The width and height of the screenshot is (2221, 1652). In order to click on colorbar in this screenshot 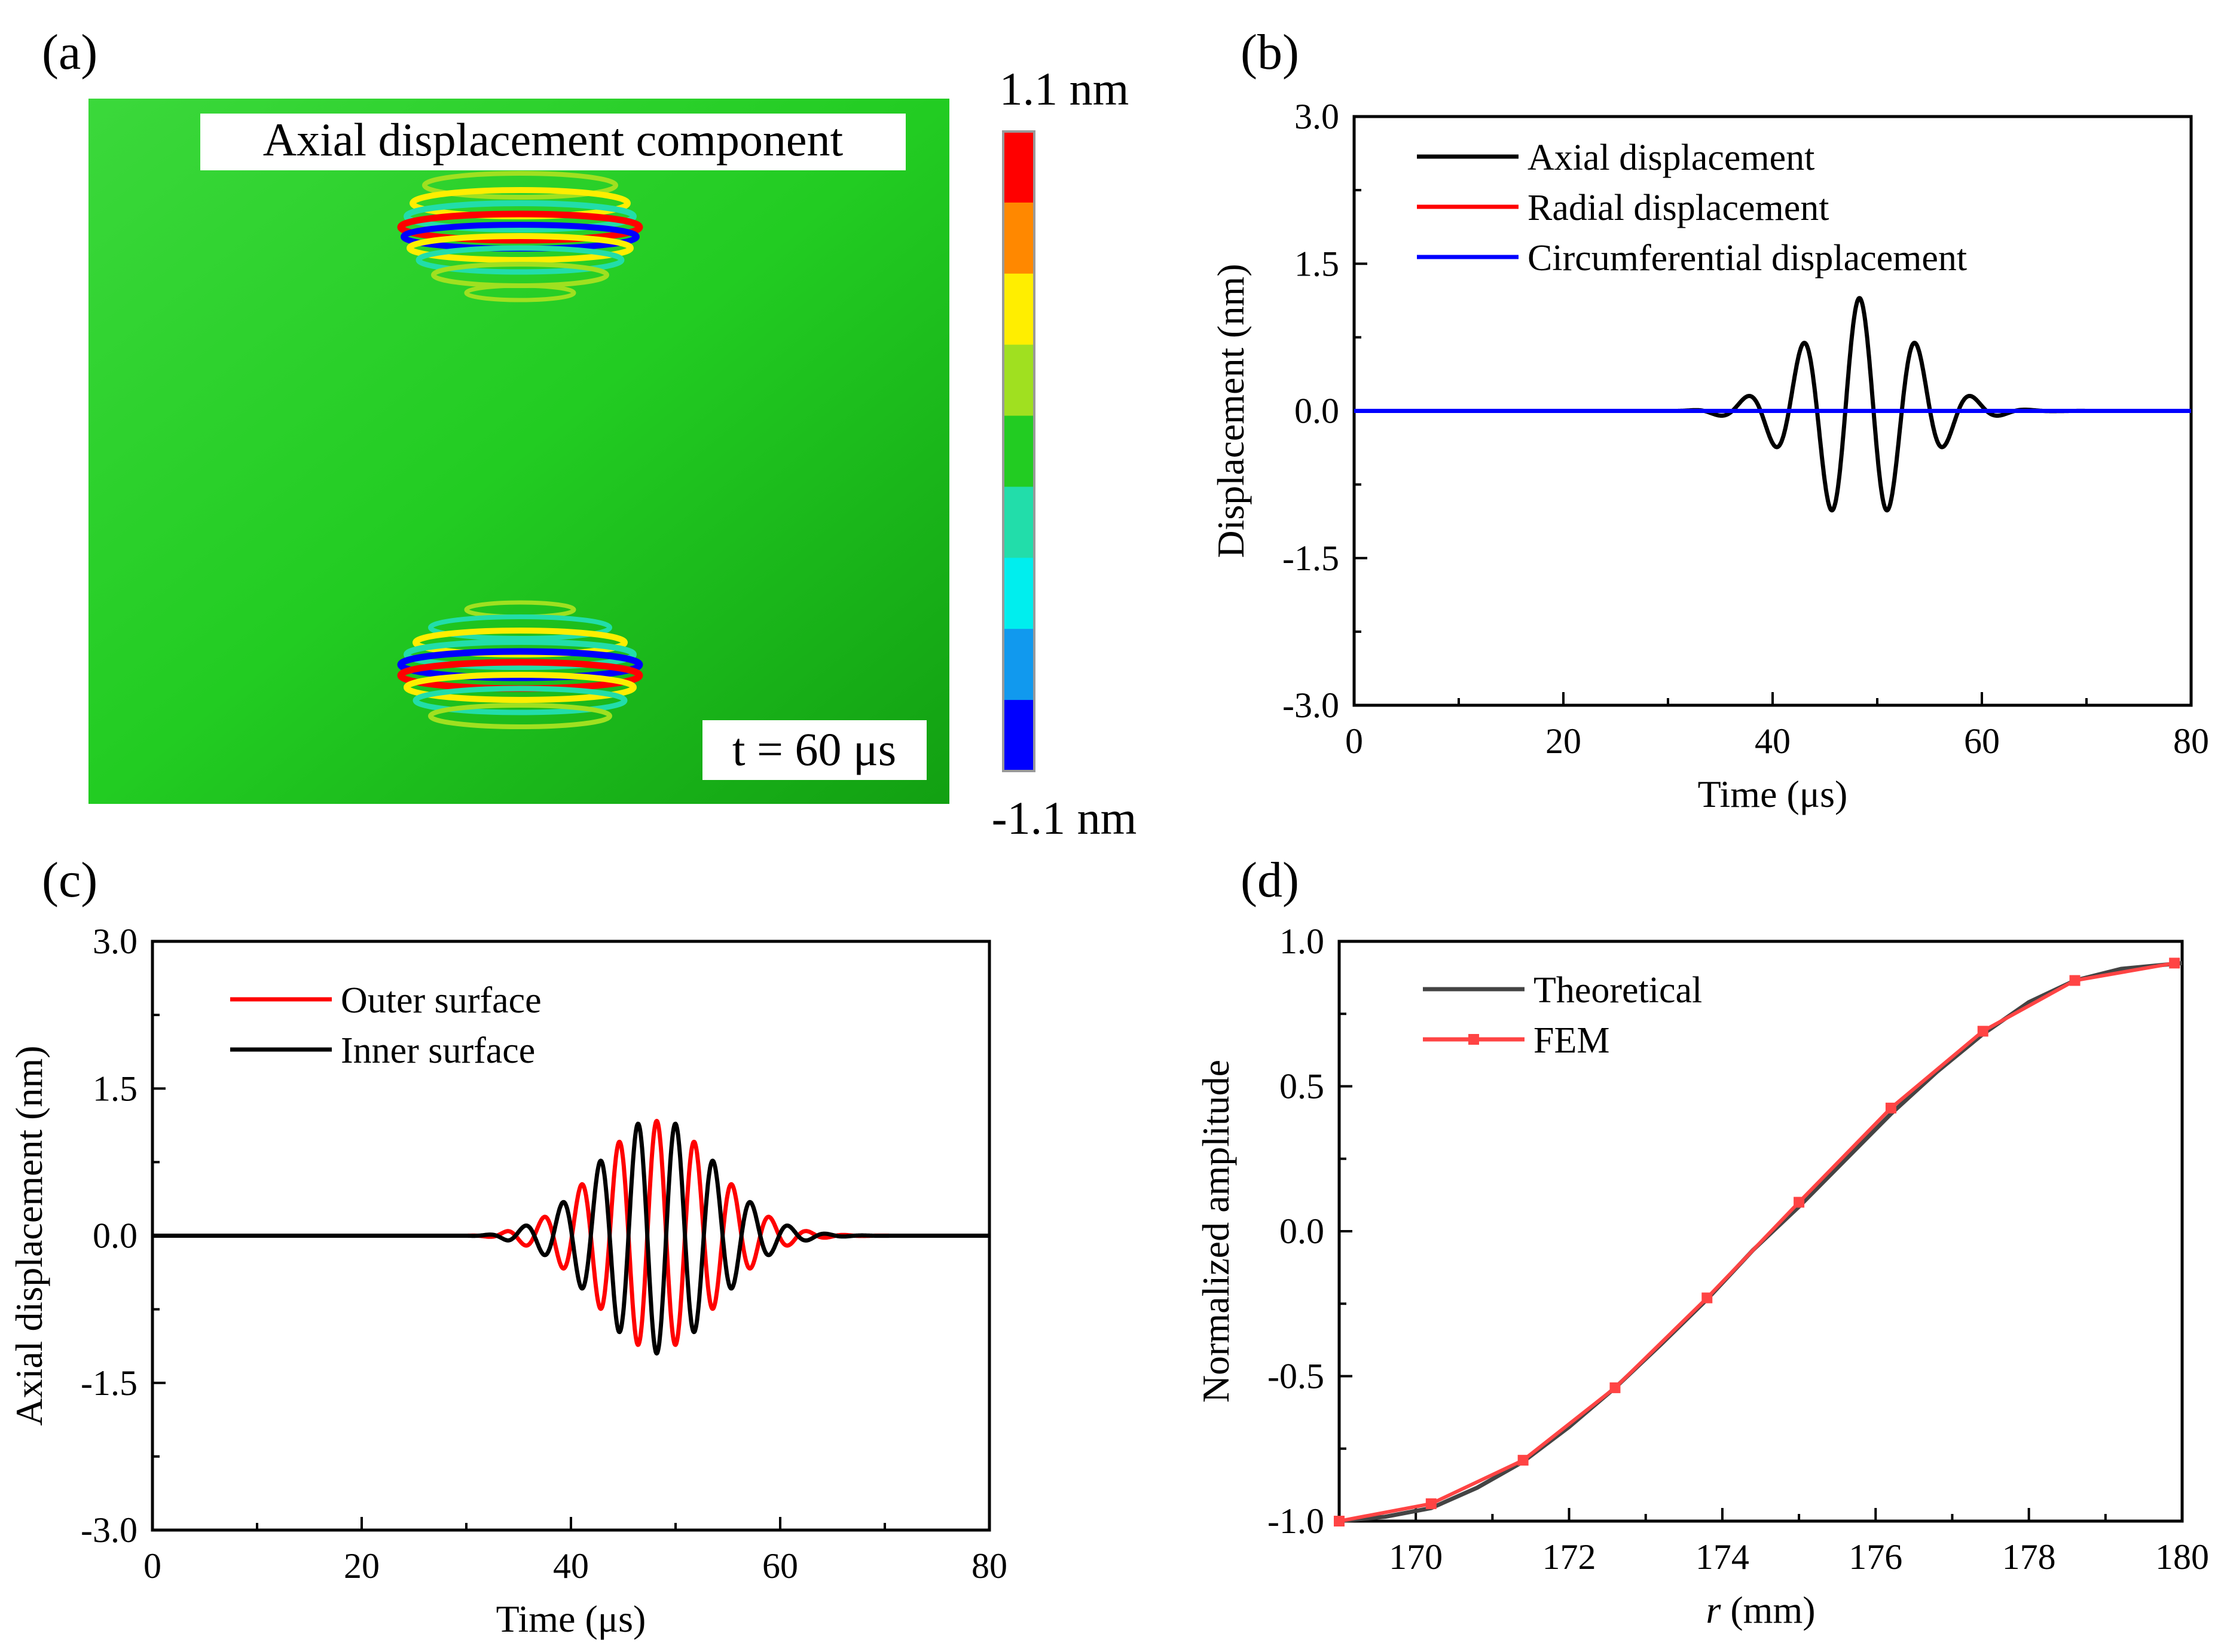, I will do `click(1018, 451)`.